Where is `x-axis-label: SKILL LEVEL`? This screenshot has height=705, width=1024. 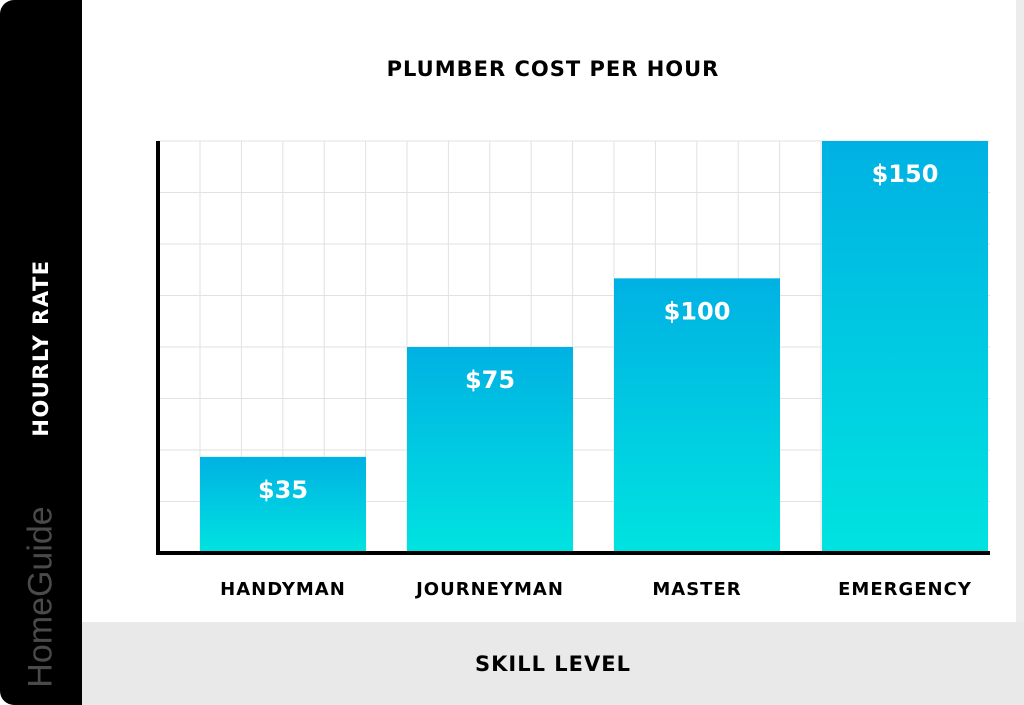 x-axis-label: SKILL LEVEL is located at coordinates (553, 664).